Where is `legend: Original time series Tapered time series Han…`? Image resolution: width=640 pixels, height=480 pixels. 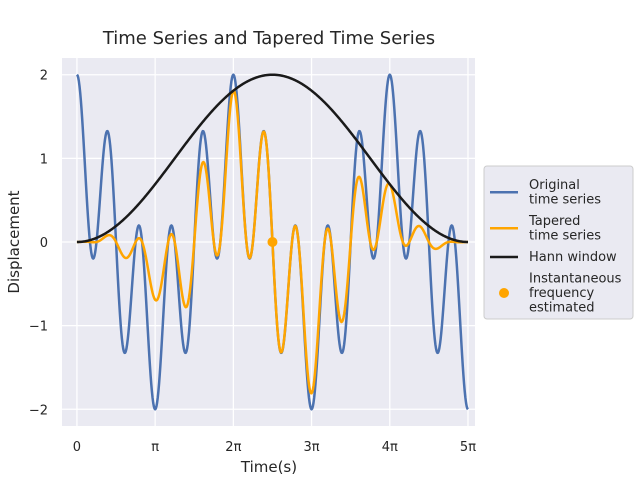 legend: Original time series Tapered time series Han… is located at coordinates (558, 242).